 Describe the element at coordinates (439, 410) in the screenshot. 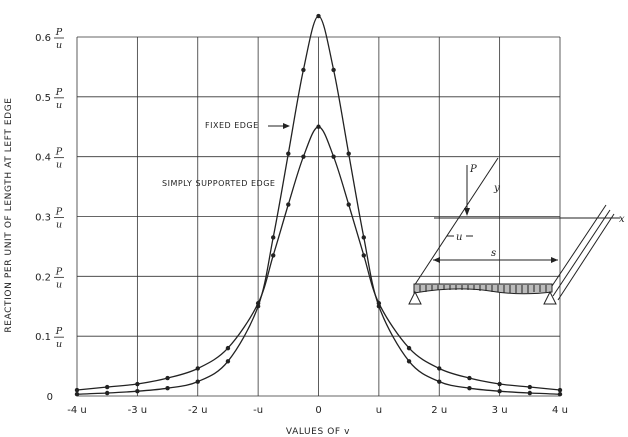

I see `x-tick-label: 2 u` at that location.